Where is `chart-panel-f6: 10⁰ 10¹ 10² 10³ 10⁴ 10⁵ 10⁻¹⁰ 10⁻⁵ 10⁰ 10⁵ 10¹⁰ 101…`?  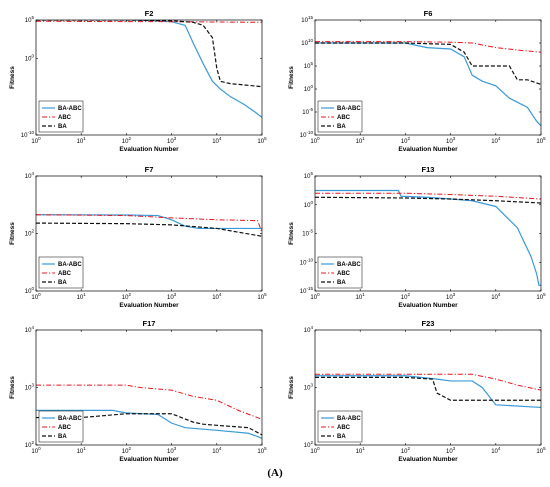
chart-panel-f6: 10⁰ 10¹ 10² 10³ 10⁴ 10⁵ 10⁻¹⁰ 10⁻⁵ 10⁰ 10⁵ 10¹⁰ 101… is located at coordinates (417, 81).